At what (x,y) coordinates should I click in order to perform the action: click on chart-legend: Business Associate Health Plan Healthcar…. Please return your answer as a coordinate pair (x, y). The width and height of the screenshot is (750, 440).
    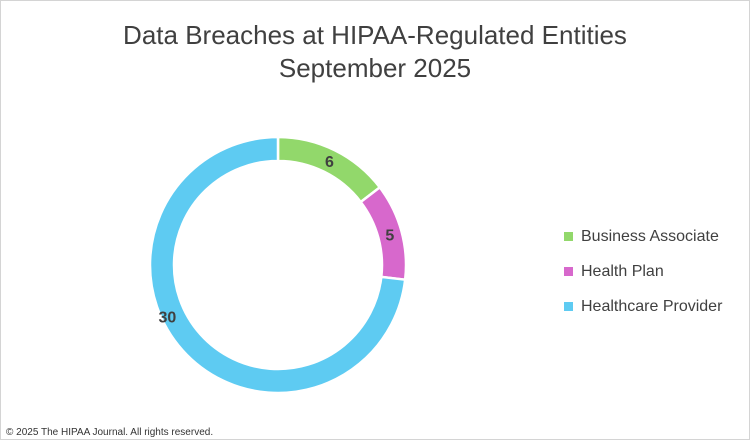
    Looking at the image, I should click on (643, 271).